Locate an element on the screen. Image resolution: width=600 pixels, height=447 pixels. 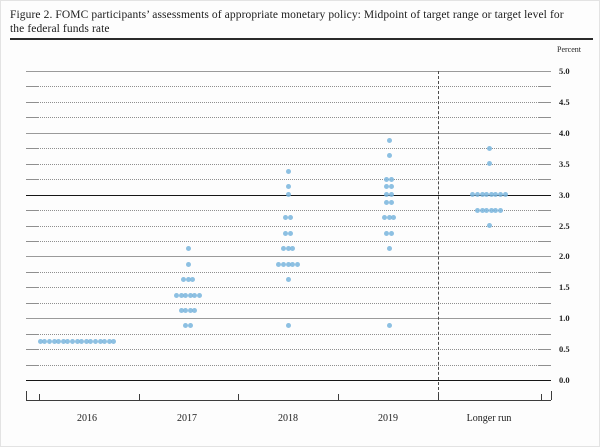
y-tick-label: 1.5 is located at coordinates (564, 287).